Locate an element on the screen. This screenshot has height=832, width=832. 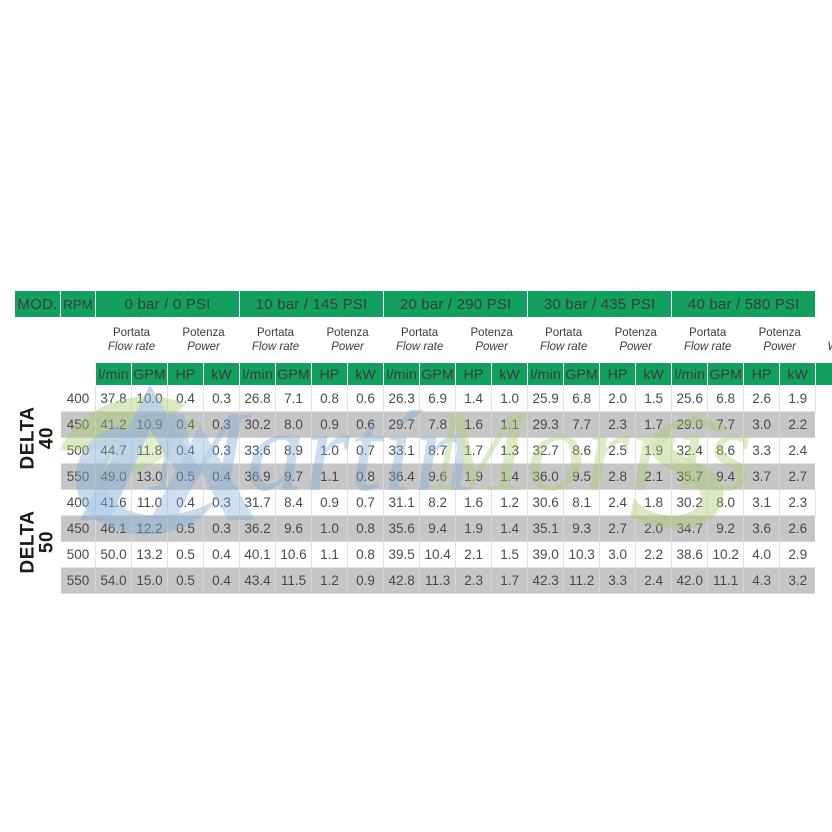
cell-value: 35.6 is located at coordinates (402, 528).